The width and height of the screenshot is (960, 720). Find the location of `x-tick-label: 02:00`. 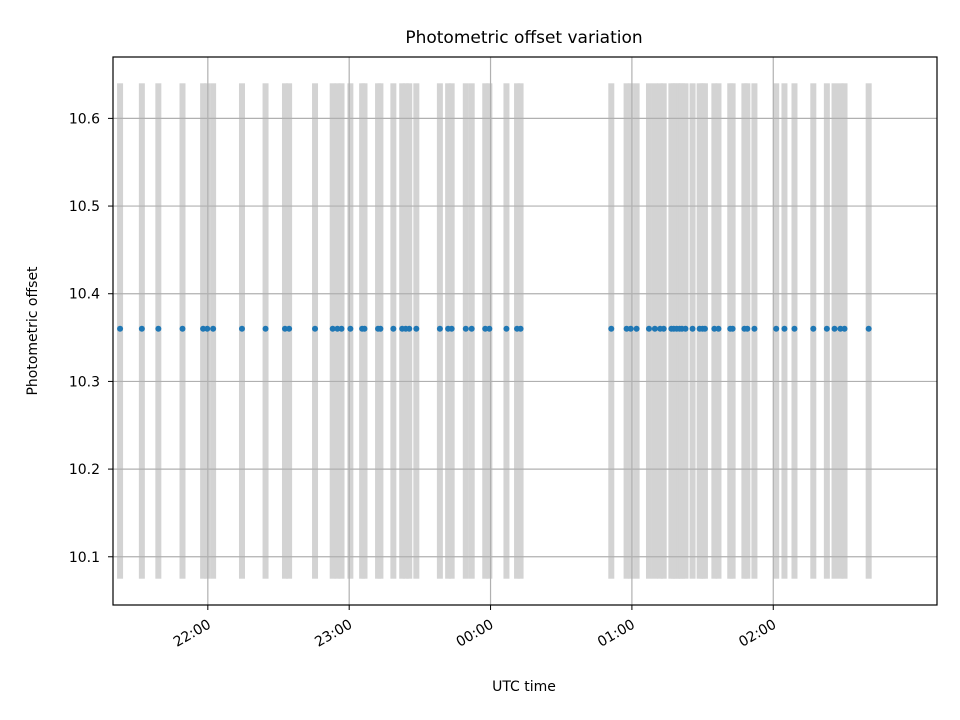

x-tick-label: 02:00 is located at coordinates (757, 634).